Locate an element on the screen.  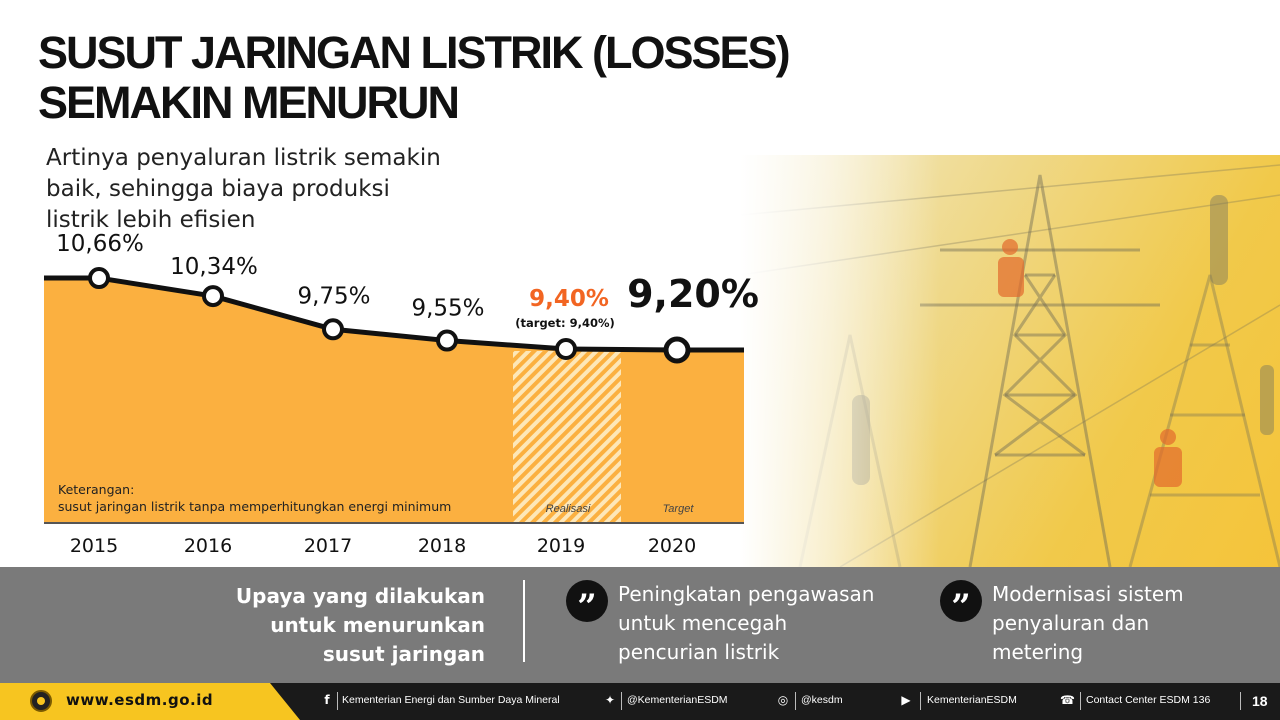
subtitle-line-3: listrik lebih efisien is located at coordinates (151, 220).